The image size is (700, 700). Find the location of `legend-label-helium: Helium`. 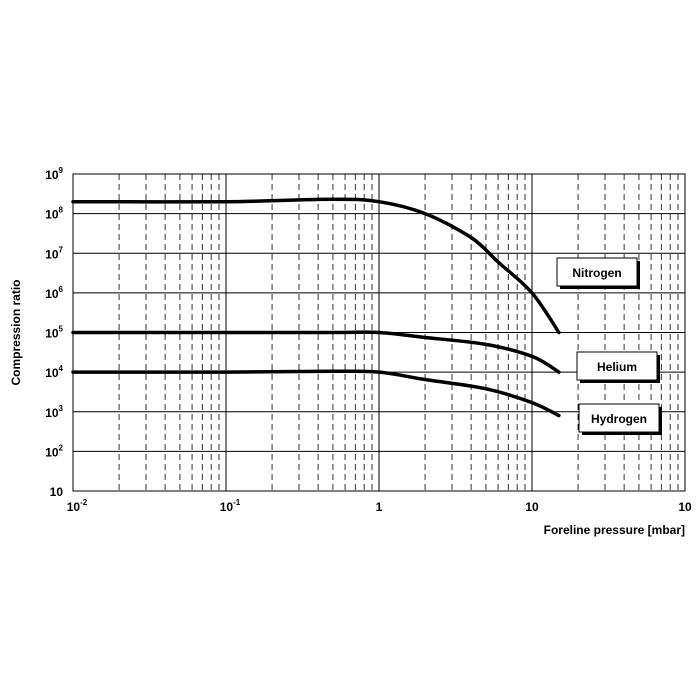

legend-label-helium: Helium is located at coordinates (618, 367).